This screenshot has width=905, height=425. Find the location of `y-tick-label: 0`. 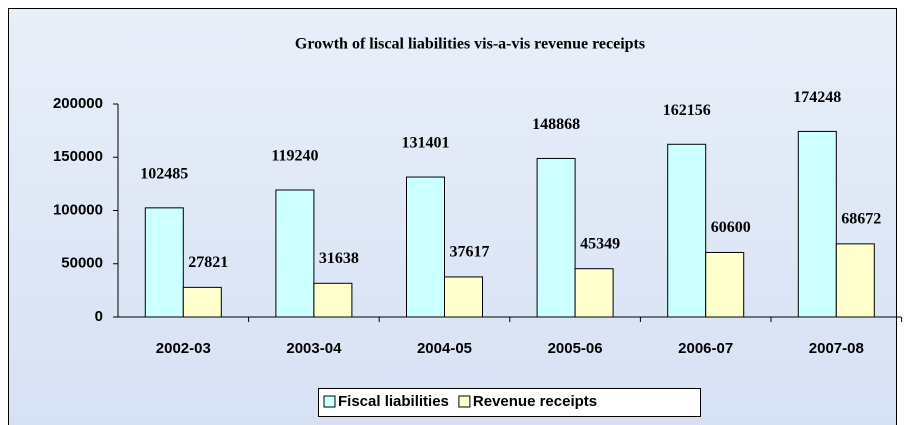

y-tick-label: 0 is located at coordinates (99, 316).